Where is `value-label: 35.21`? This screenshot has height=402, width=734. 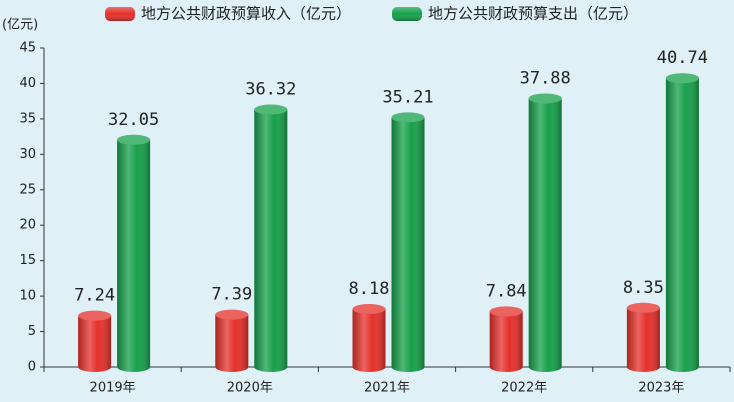 value-label: 35.21 is located at coordinates (407, 97).